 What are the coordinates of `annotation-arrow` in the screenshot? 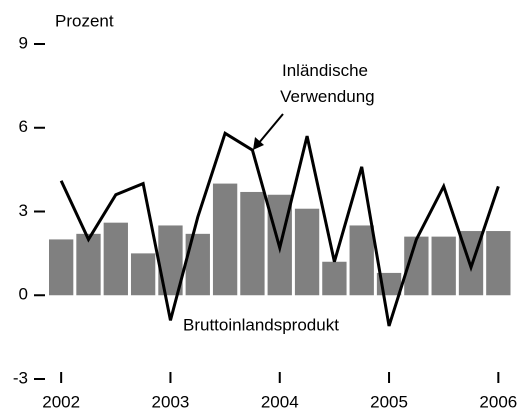 It's located at (270, 129).